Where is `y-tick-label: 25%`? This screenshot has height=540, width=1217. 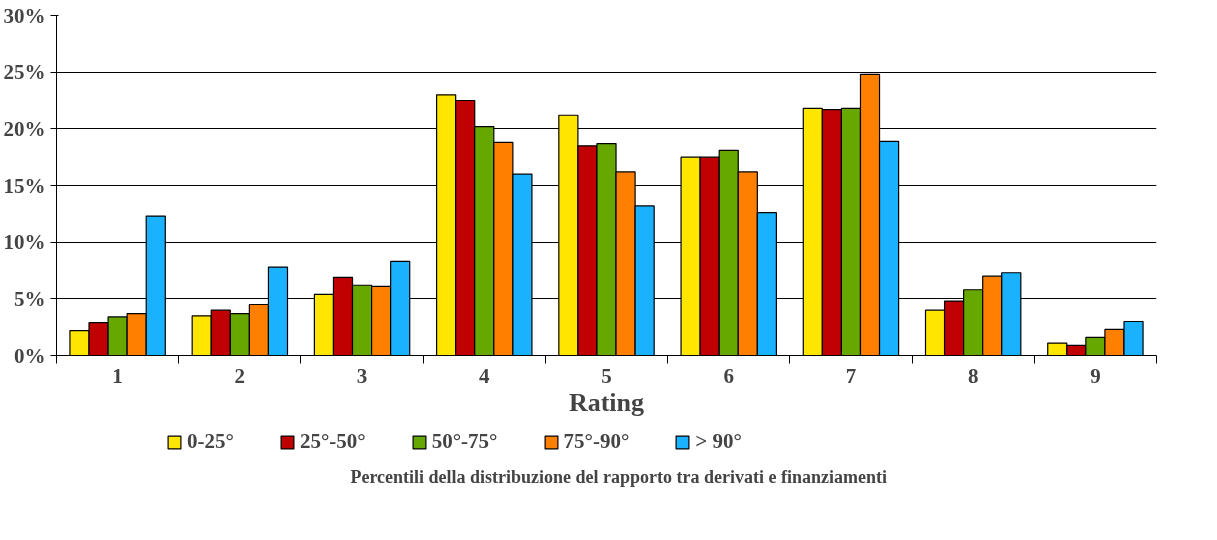
y-tick-label: 25% is located at coordinates (24, 72).